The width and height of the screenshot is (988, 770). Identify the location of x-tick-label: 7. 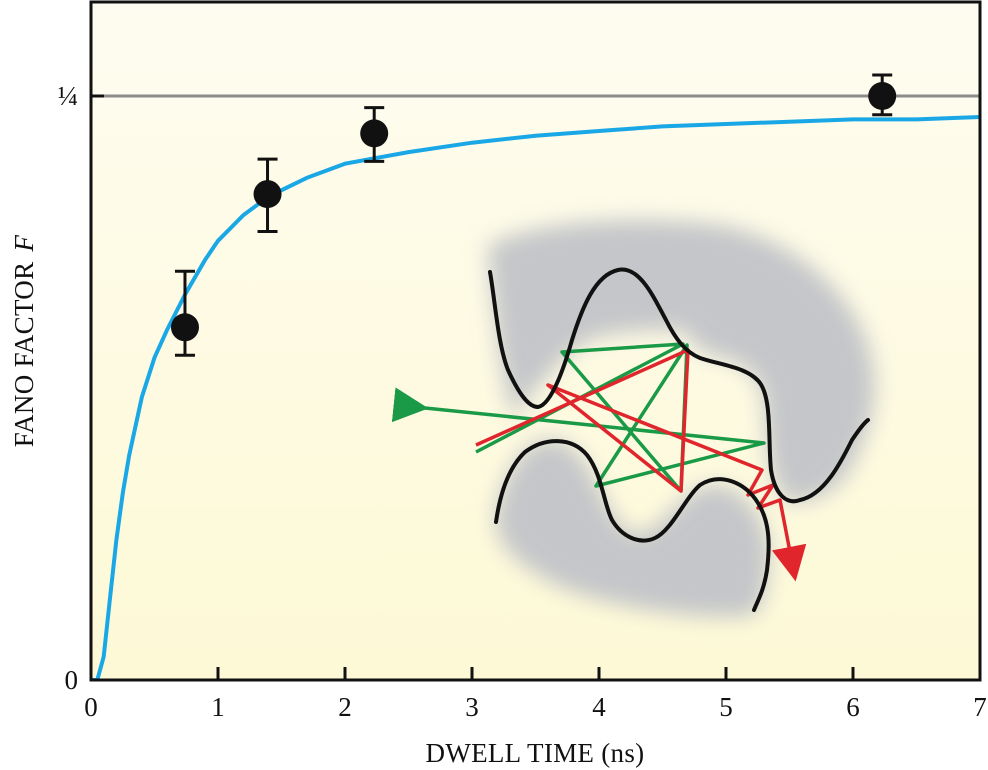
(980, 707).